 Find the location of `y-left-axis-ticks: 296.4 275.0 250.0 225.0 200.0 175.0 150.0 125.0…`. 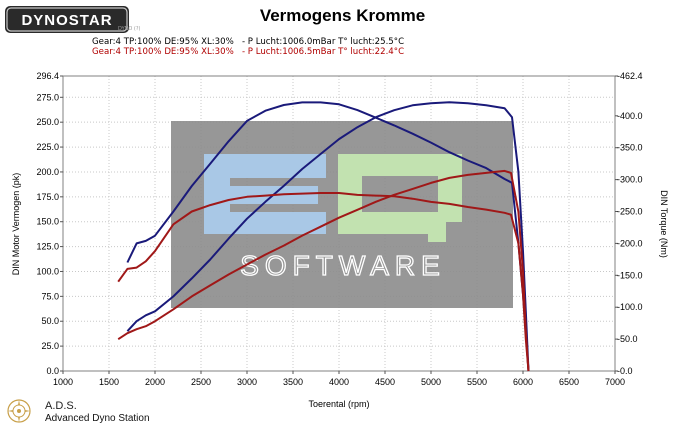

y-left-axis-ticks: 296.4 275.0 250.0 225.0 200.0 175.0 150.0 125.0… is located at coordinates (49, 223).